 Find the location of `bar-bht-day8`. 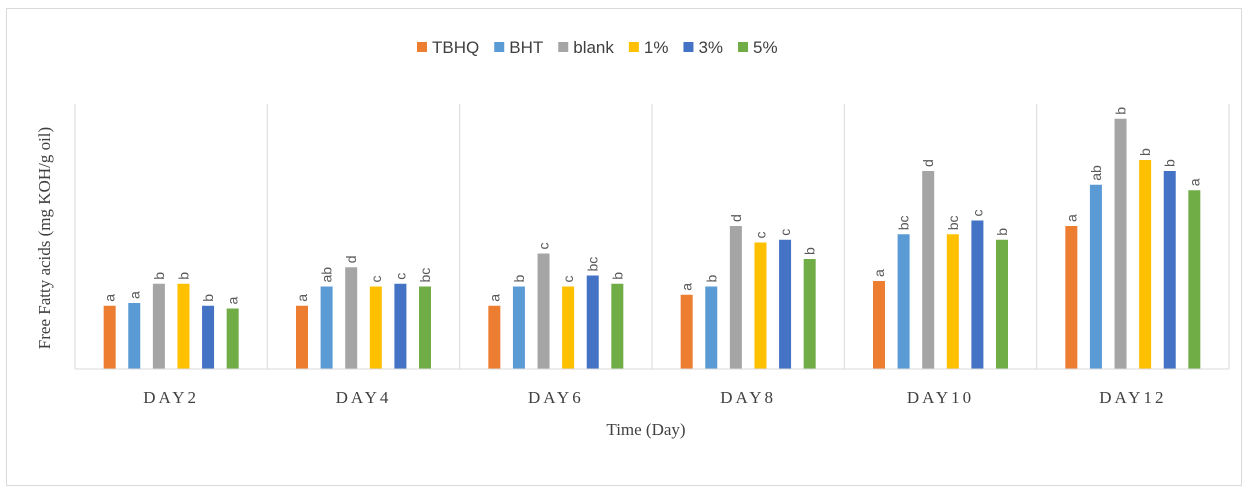

bar-bht-day8 is located at coordinates (711, 327).